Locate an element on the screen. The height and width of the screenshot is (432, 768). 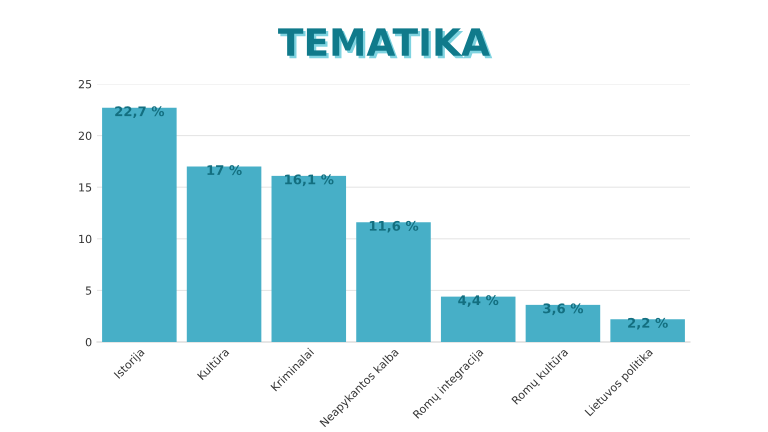
y-tick-label: 5 is located at coordinates (89, 290).